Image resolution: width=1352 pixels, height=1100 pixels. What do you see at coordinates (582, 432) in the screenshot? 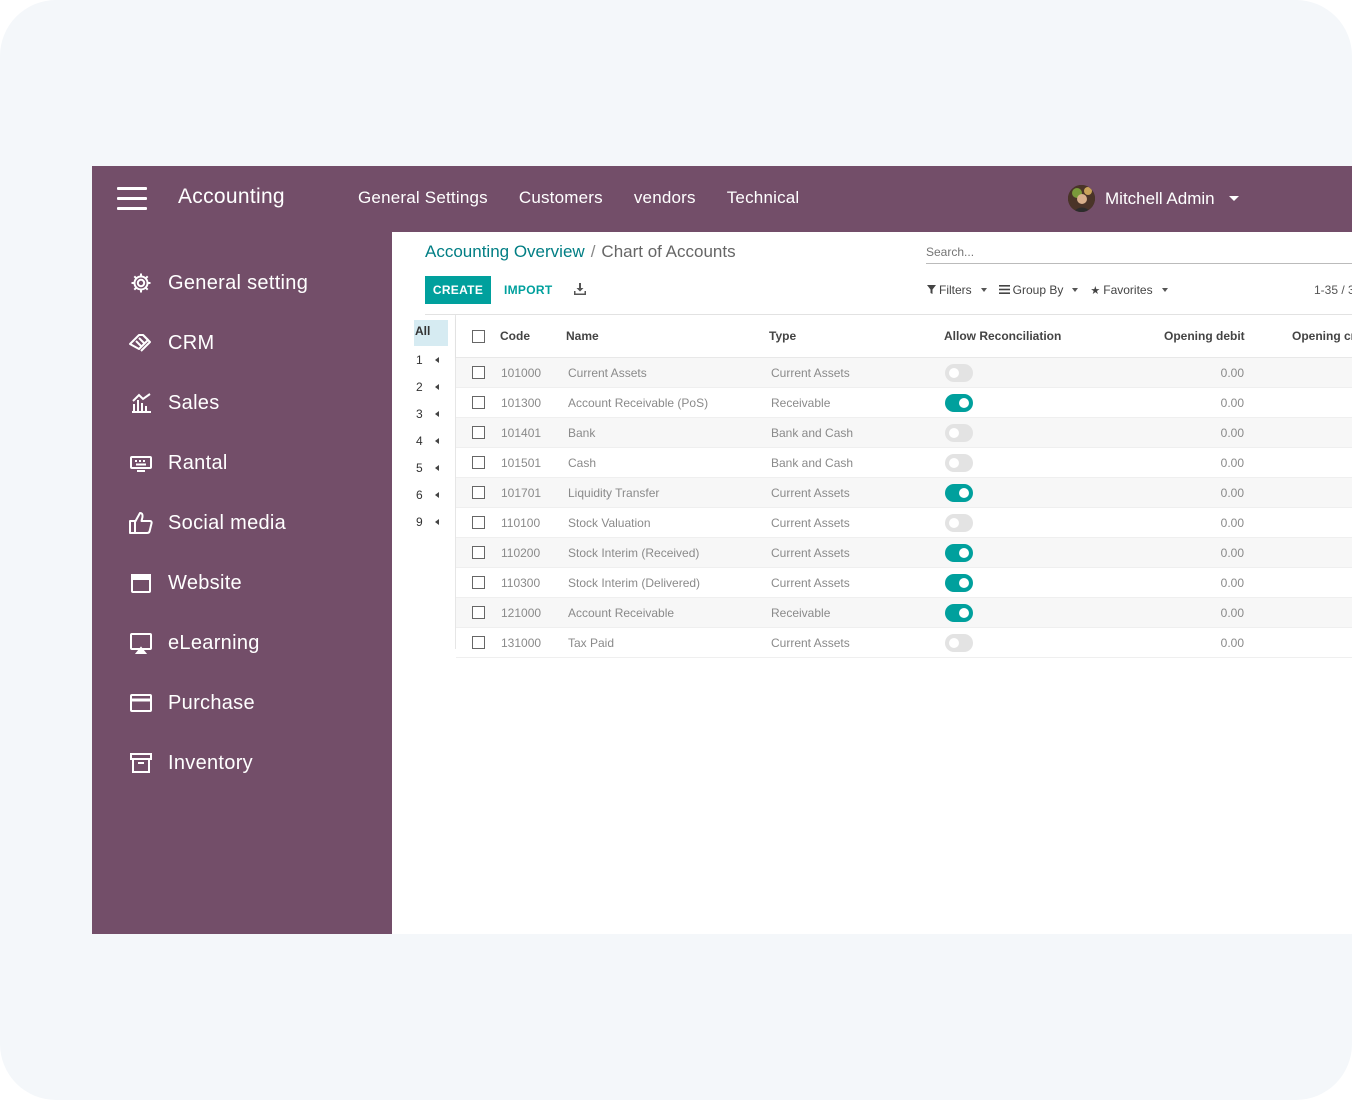
I see `cell-name: Bank` at bounding box center [582, 432].